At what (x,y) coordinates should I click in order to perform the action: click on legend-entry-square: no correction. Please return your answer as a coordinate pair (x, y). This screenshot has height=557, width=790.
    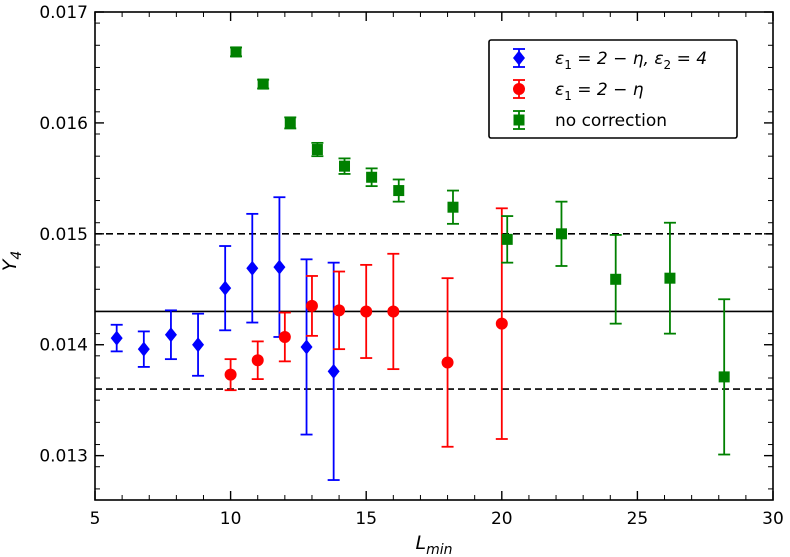
    Looking at the image, I should click on (590, 120).